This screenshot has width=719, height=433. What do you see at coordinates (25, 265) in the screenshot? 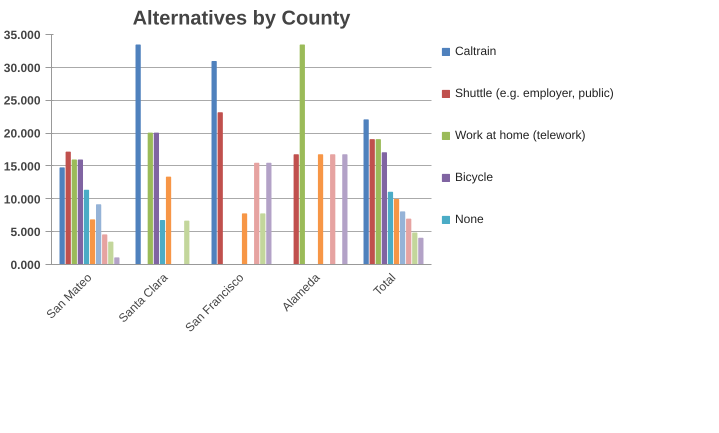
I see `y-tick-label: 0.000` at bounding box center [25, 265].